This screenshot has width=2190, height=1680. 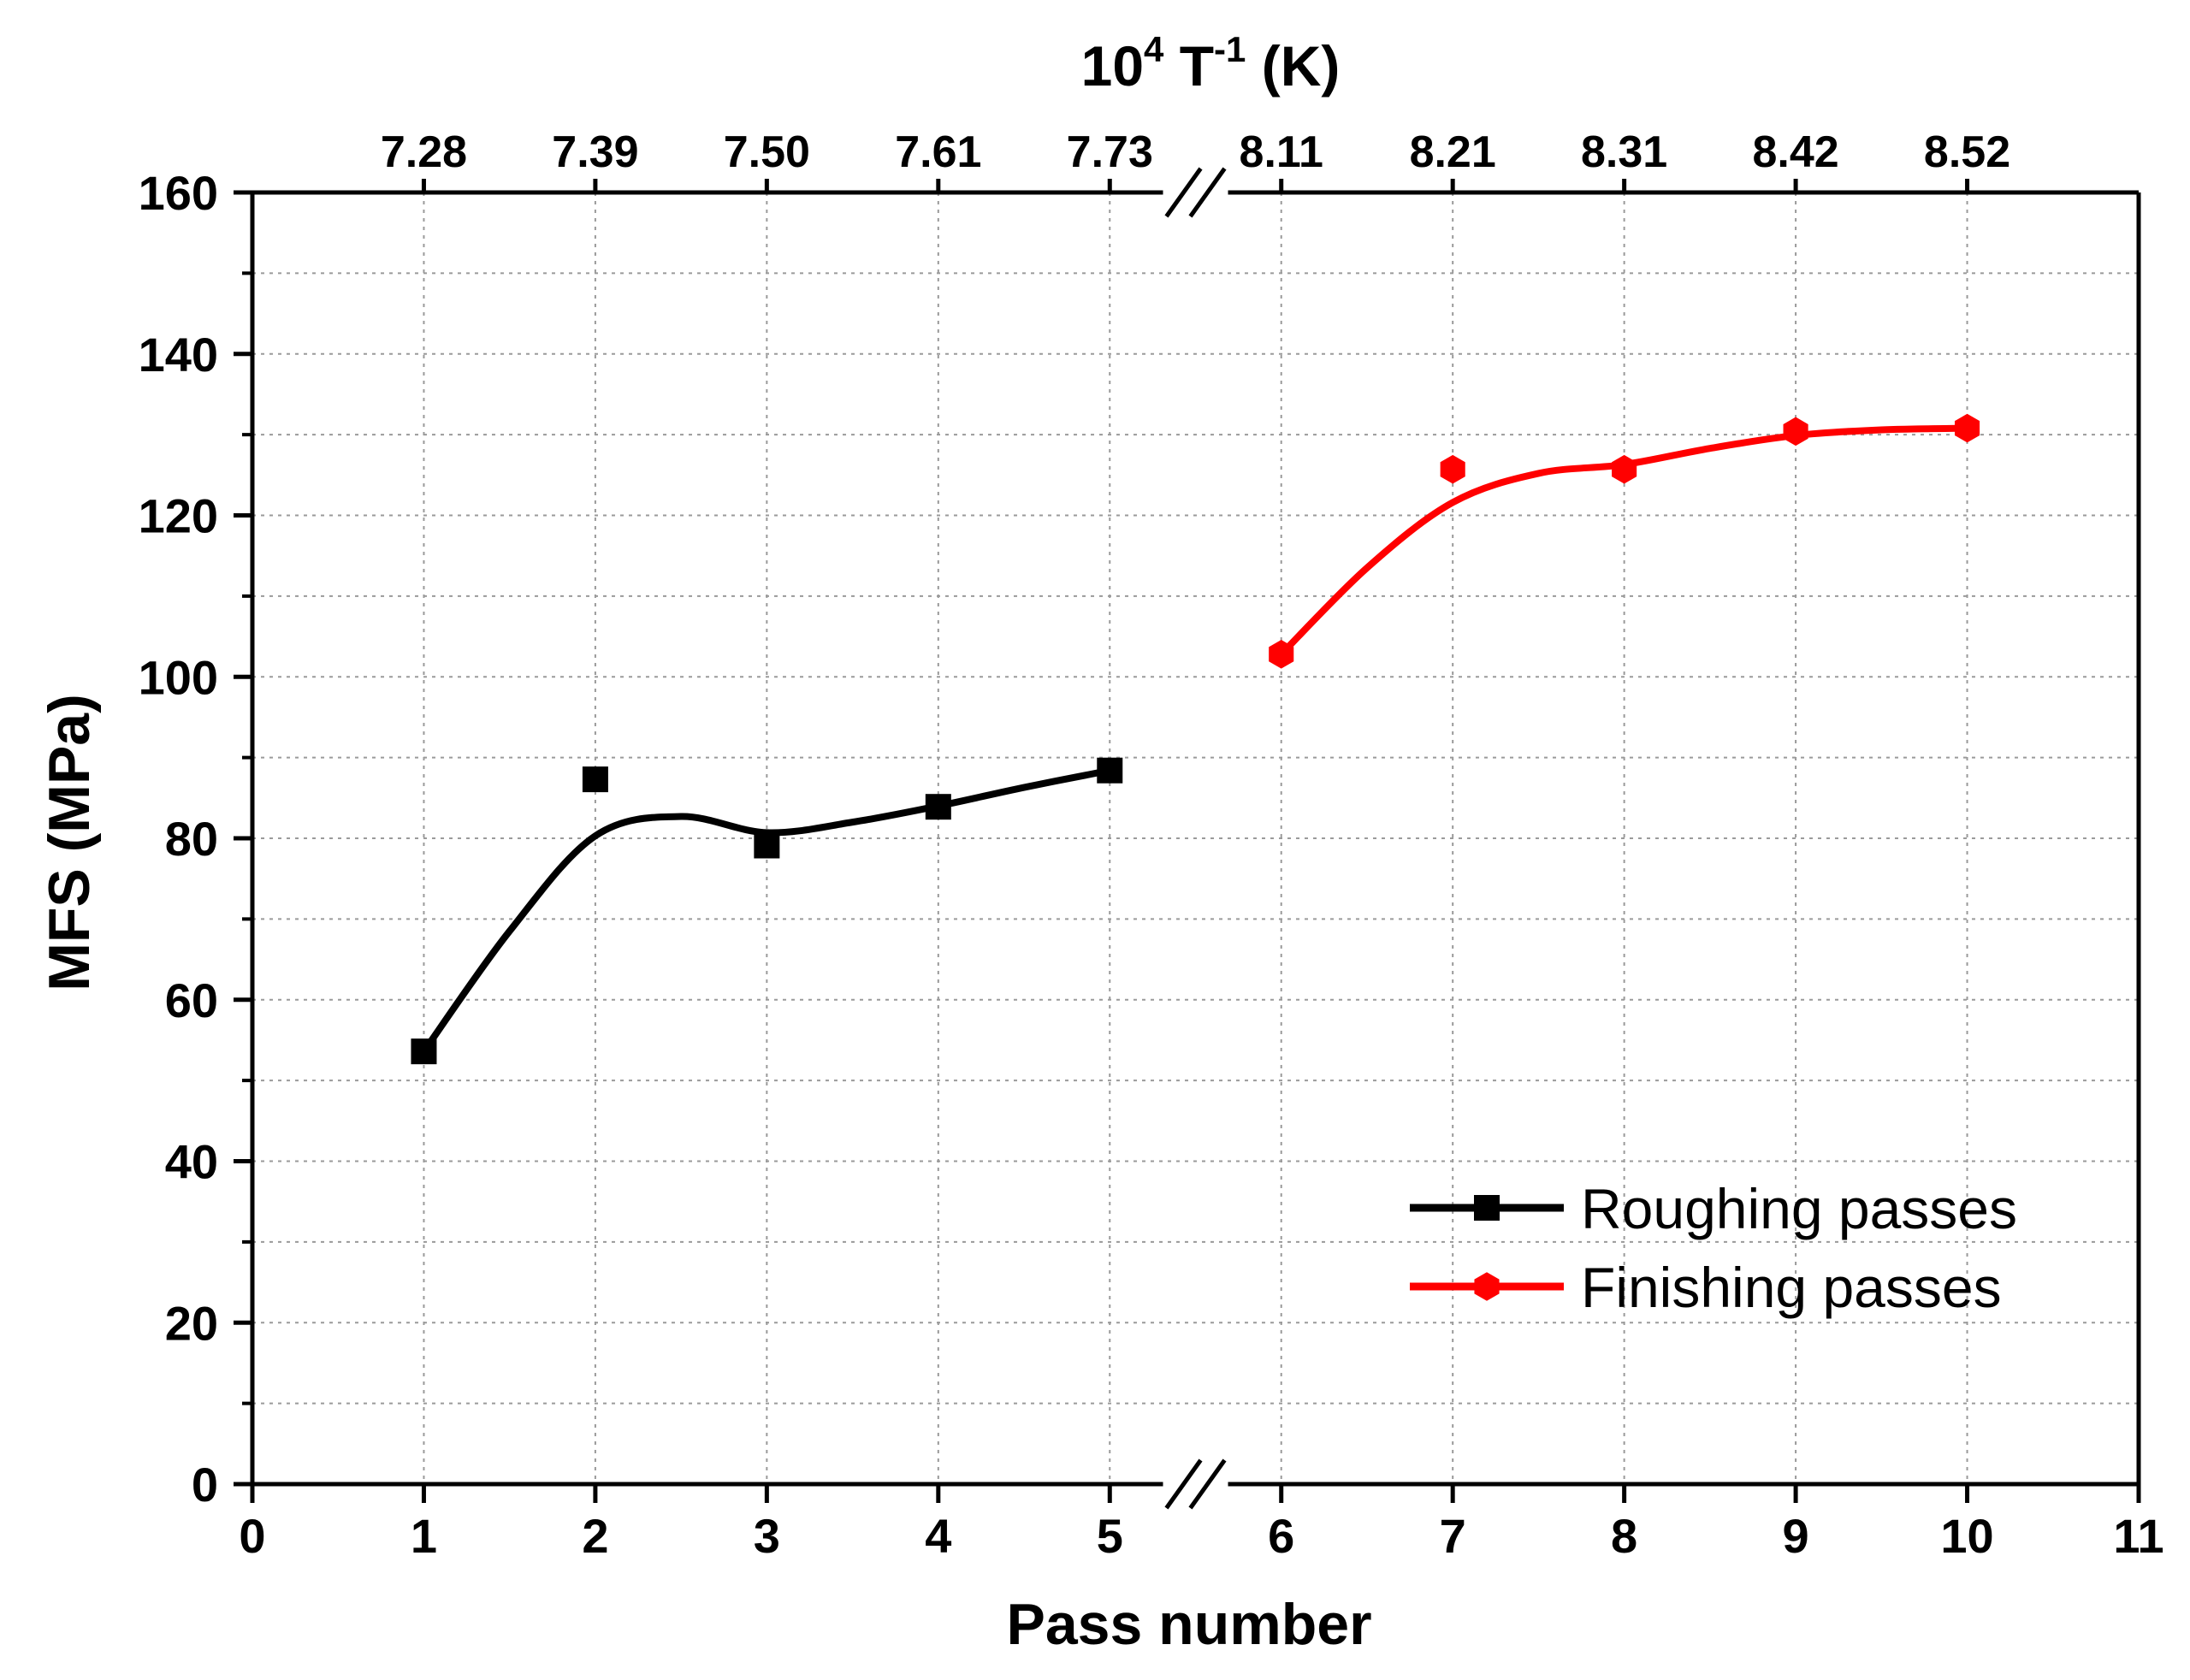 What do you see at coordinates (1281, 152) in the screenshot?
I see `top-tick-label: 8.11` at bounding box center [1281, 152].